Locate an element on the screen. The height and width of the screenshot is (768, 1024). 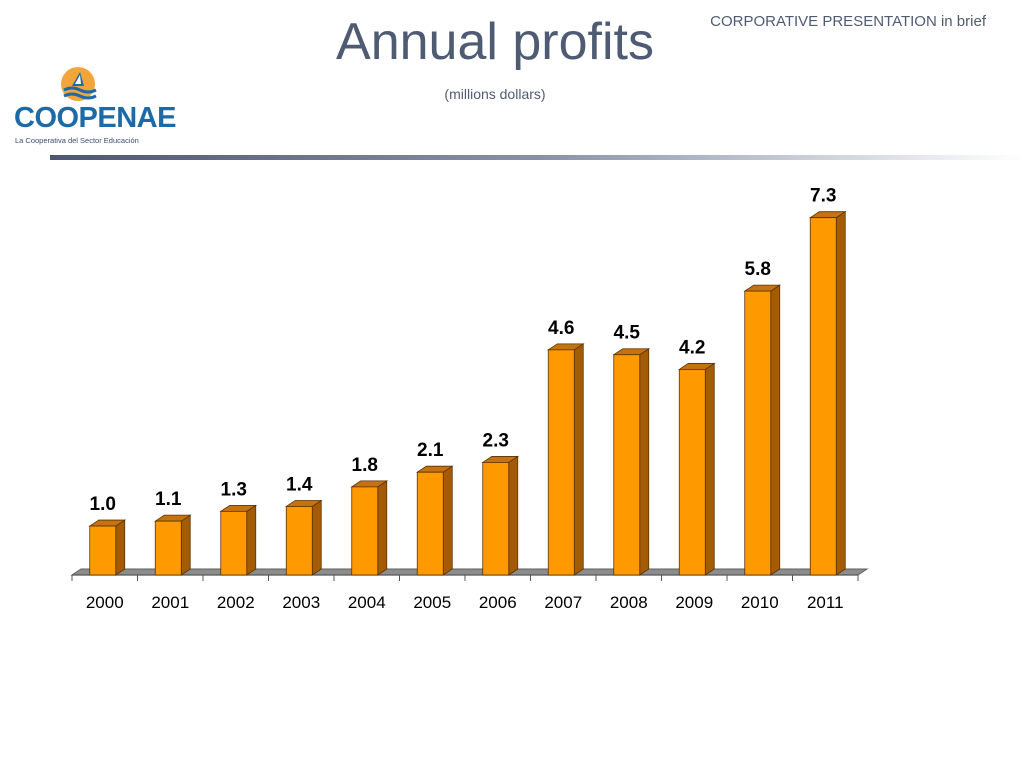
x-tick-label-2008: 2008 is located at coordinates (629, 602).